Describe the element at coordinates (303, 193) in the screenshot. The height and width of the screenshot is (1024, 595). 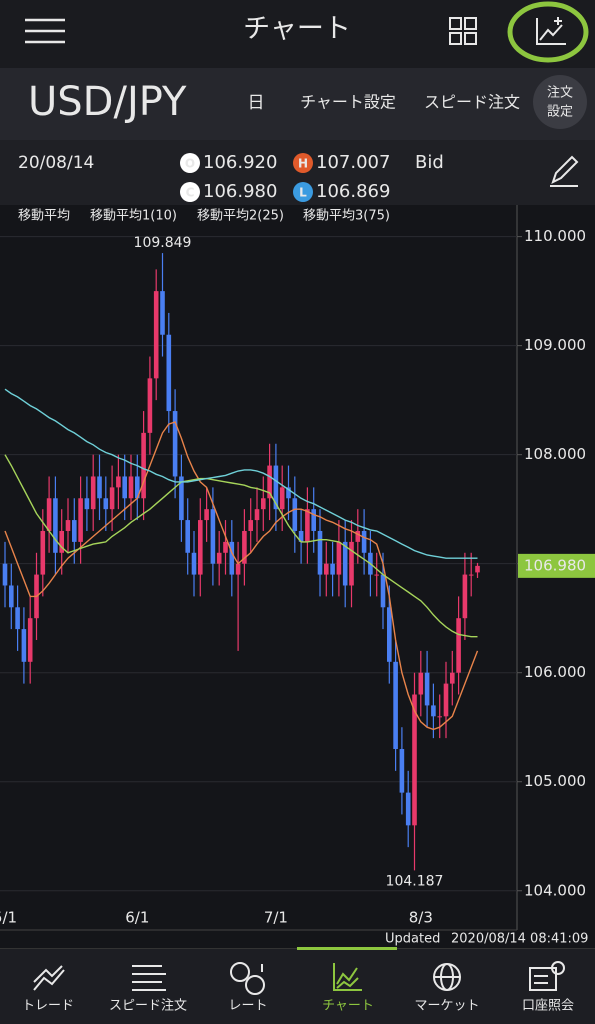
I see `low-icon-letter: L` at that location.